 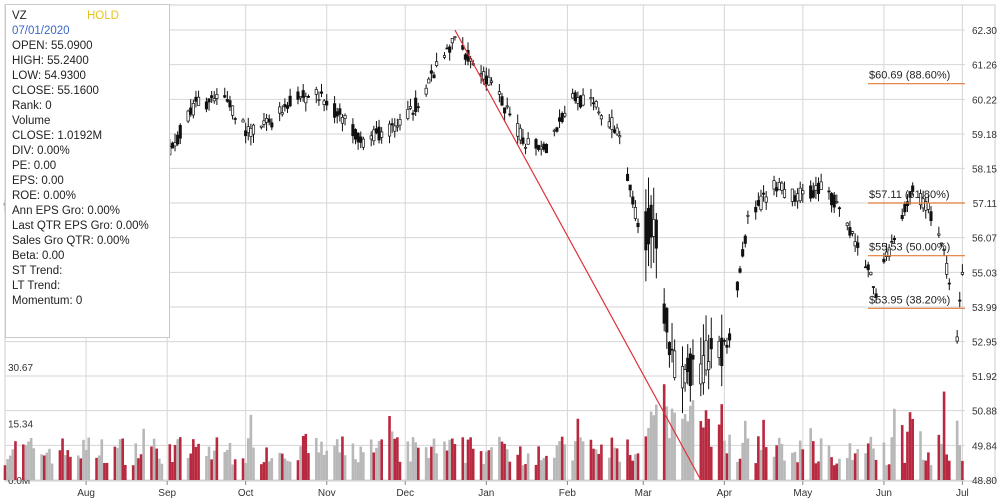 What do you see at coordinates (486, 493) in the screenshot?
I see `x-tick-label: Jan` at bounding box center [486, 493].